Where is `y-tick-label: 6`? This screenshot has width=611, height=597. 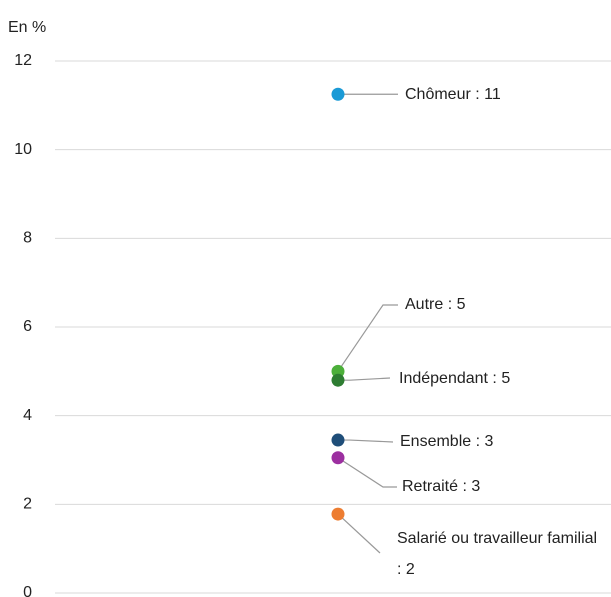
y-tick-label: 6 is located at coordinates (27, 326).